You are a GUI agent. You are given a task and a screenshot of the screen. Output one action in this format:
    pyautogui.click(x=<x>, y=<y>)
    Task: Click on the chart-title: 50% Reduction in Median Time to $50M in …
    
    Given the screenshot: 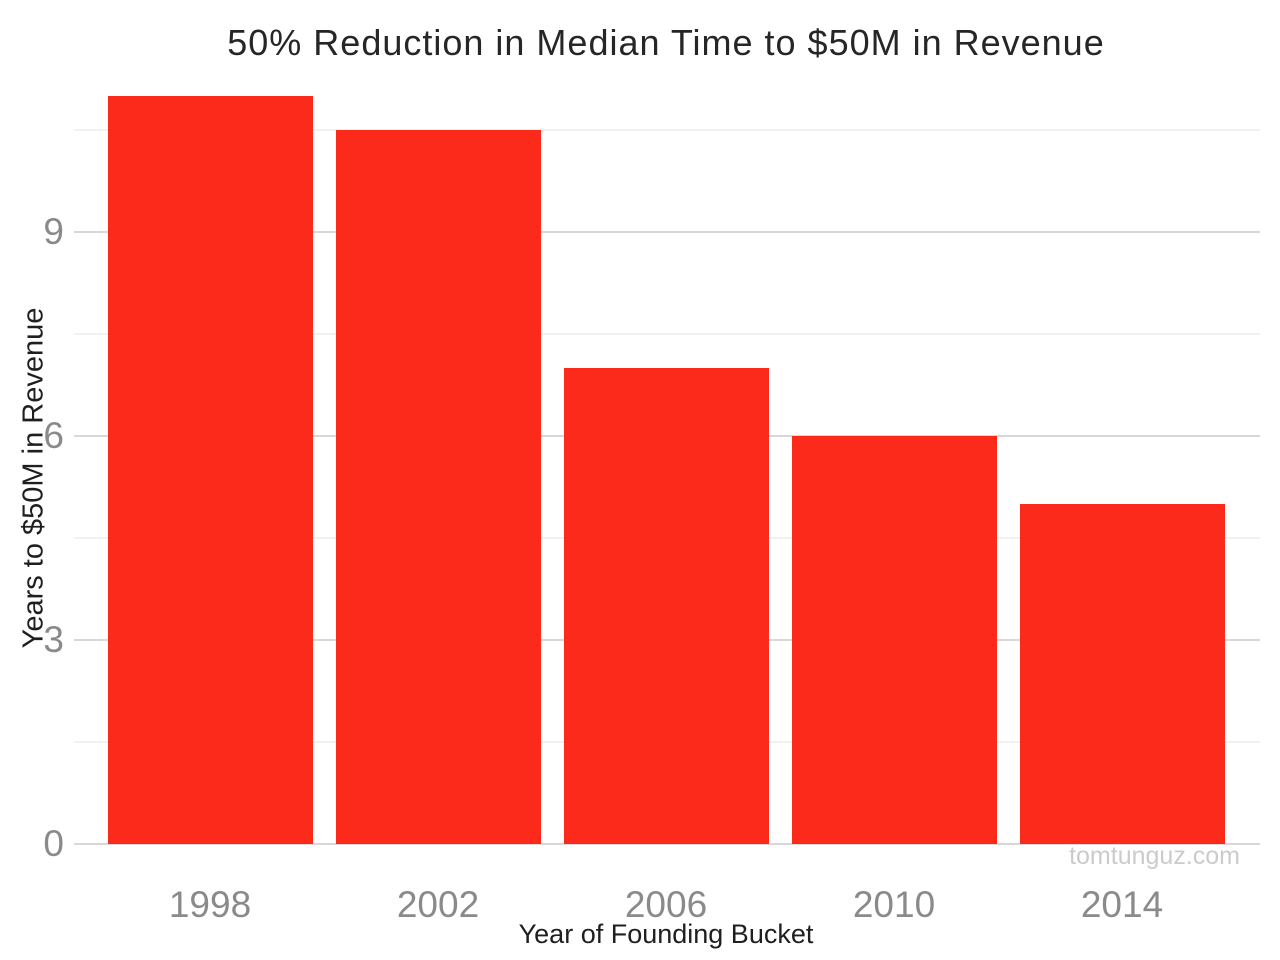 What is the action you would take?
    pyautogui.click(x=666, y=42)
    